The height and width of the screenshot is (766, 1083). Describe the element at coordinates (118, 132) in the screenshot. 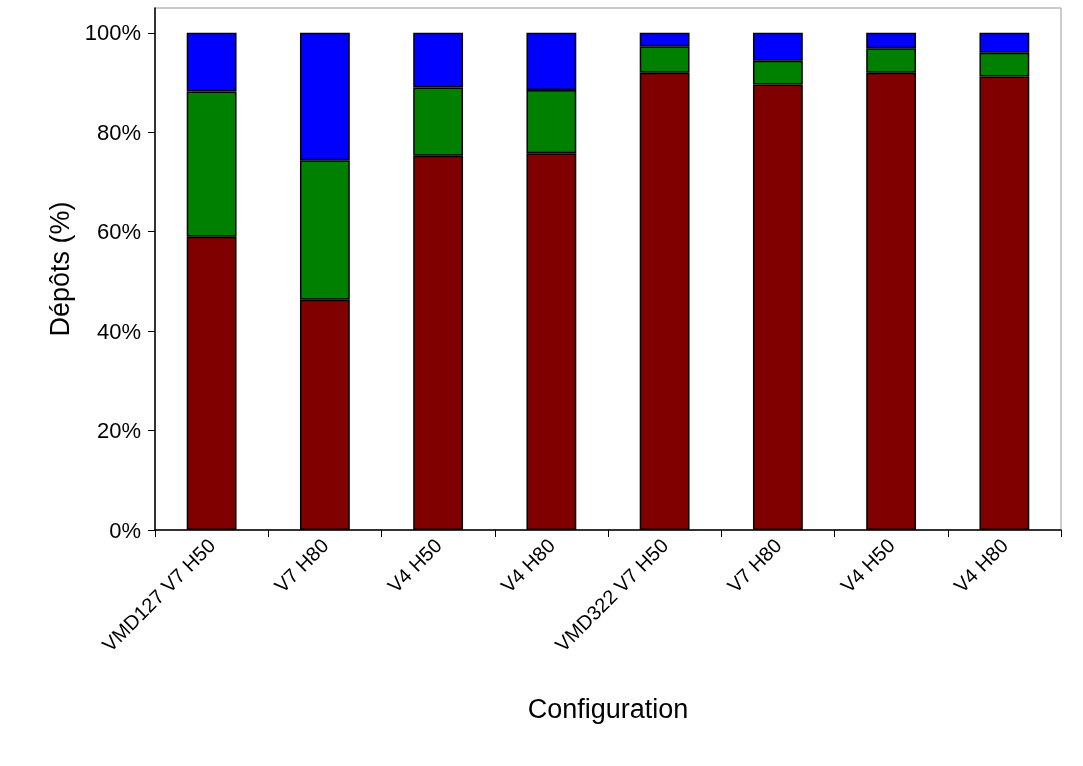

I see `y-tick-label: 80%` at that location.